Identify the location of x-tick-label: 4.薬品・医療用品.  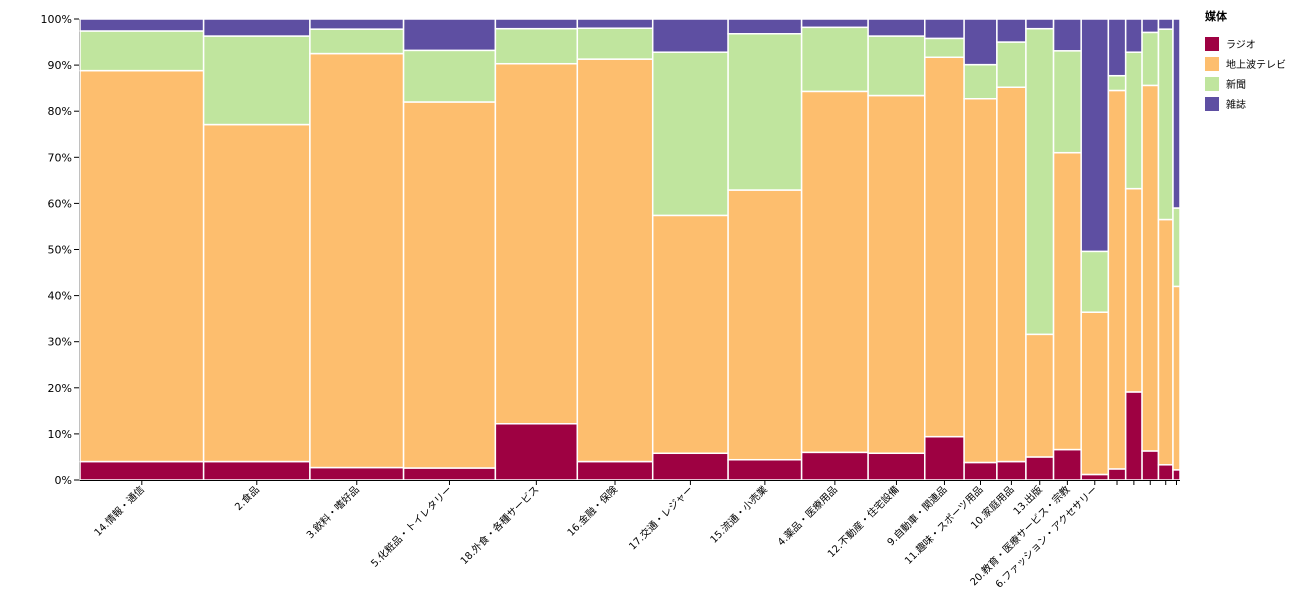
(807, 515).